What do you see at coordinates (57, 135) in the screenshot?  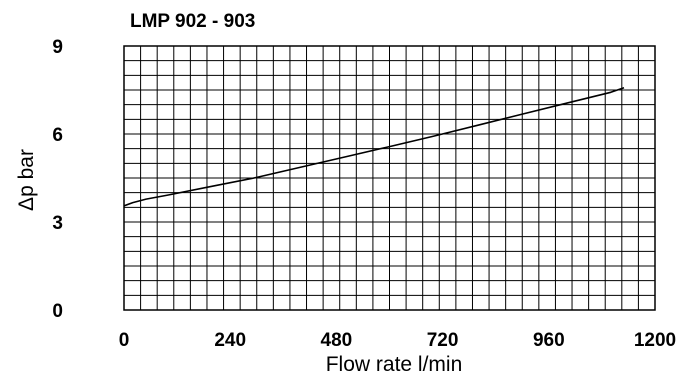 I see `y-tick-label: 6` at bounding box center [57, 135].